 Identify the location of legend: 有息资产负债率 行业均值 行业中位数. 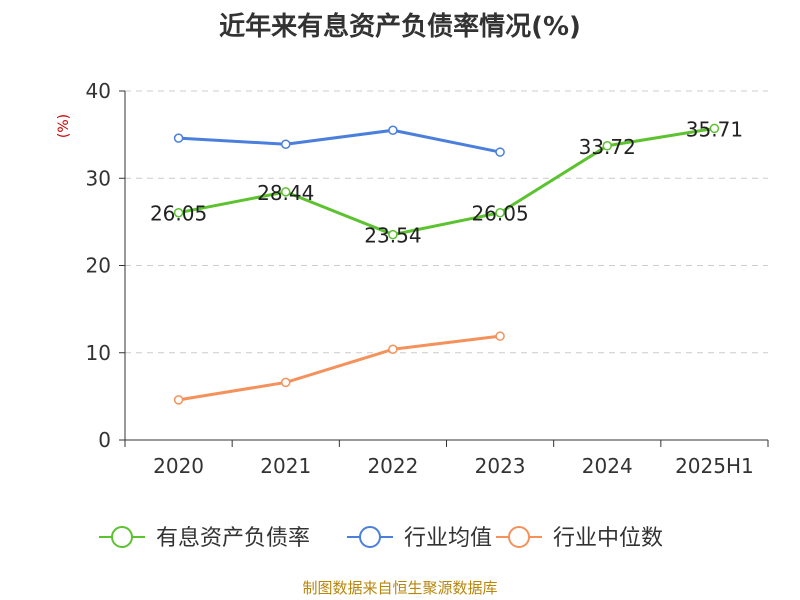
(381, 538).